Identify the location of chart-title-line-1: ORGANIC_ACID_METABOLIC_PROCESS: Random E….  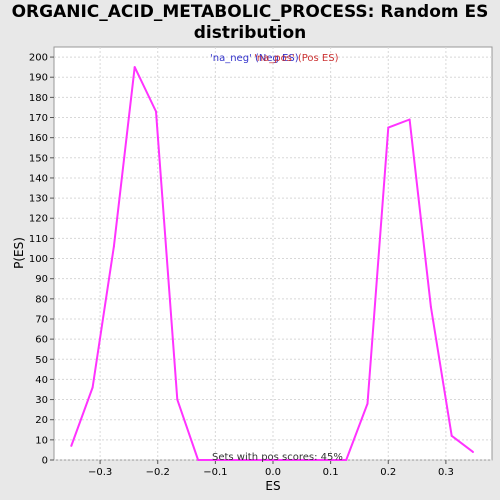
(250, 12).